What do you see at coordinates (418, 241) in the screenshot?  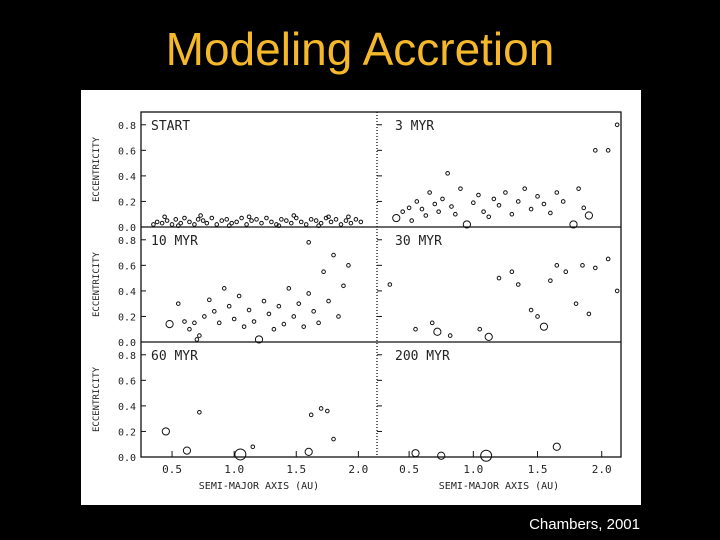 I see `panel-label: 30 MYR` at bounding box center [418, 241].